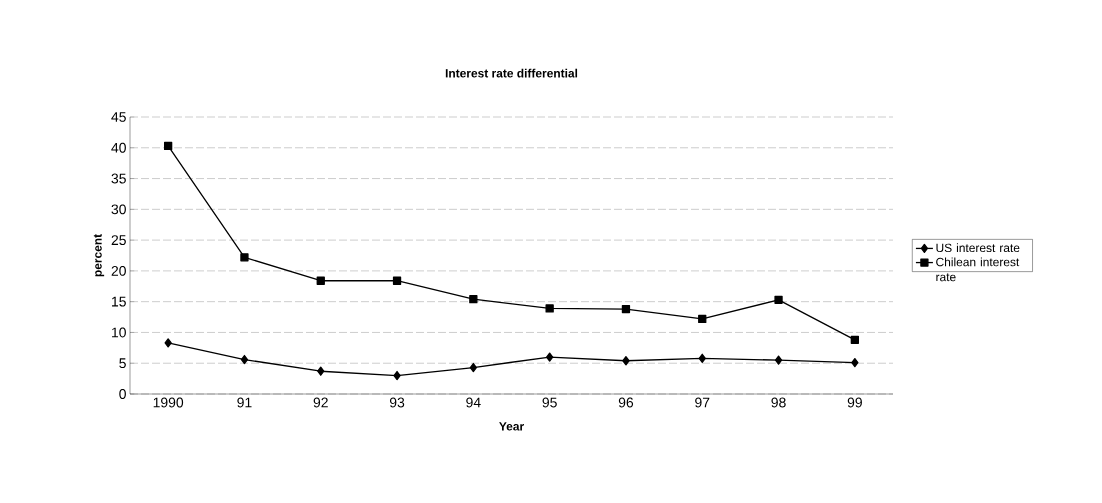 The width and height of the screenshot is (1102, 503). Describe the element at coordinates (626, 402) in the screenshot. I see `x-tick-label: 96` at that location.